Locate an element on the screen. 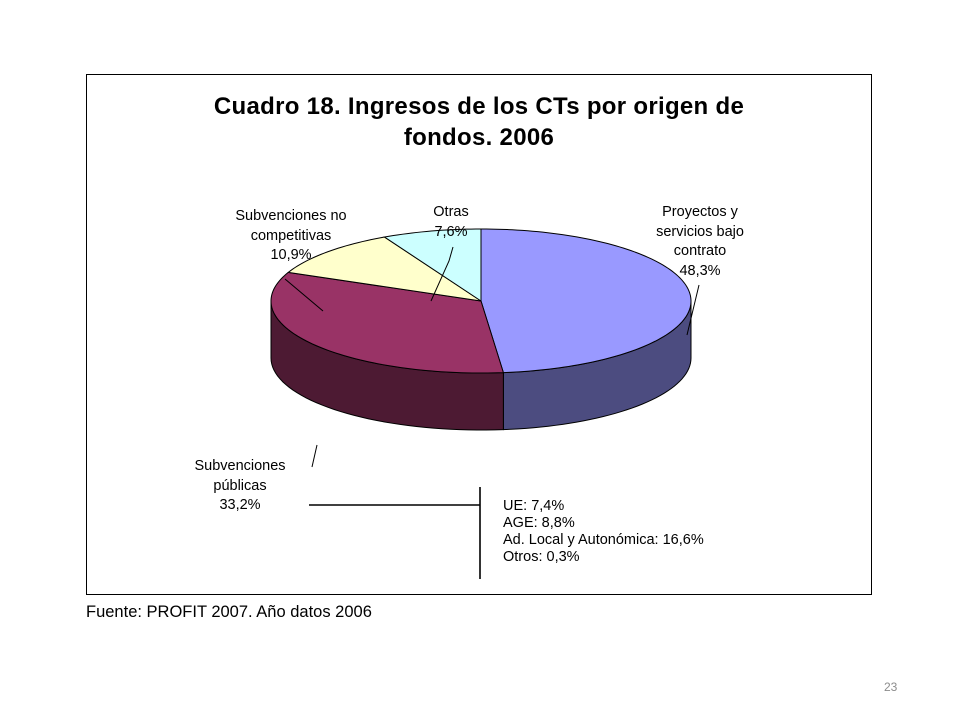 Image resolution: width=960 pixels, height=720 pixels. source-note: Fuente: PROFIT 2007. Año datos 2006 is located at coordinates (229, 612).